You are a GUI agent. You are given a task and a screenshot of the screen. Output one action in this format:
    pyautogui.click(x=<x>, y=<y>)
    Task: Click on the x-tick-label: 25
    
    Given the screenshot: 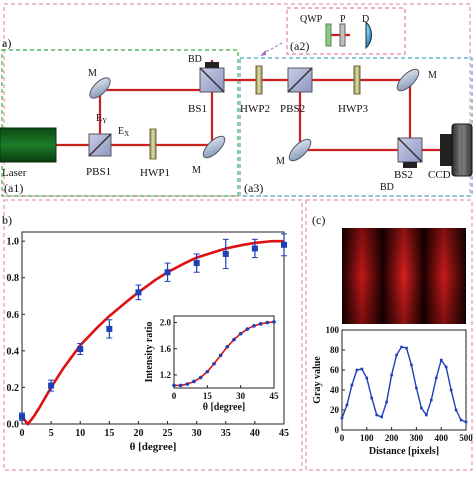 What is the action you would take?
    pyautogui.click(x=168, y=433)
    